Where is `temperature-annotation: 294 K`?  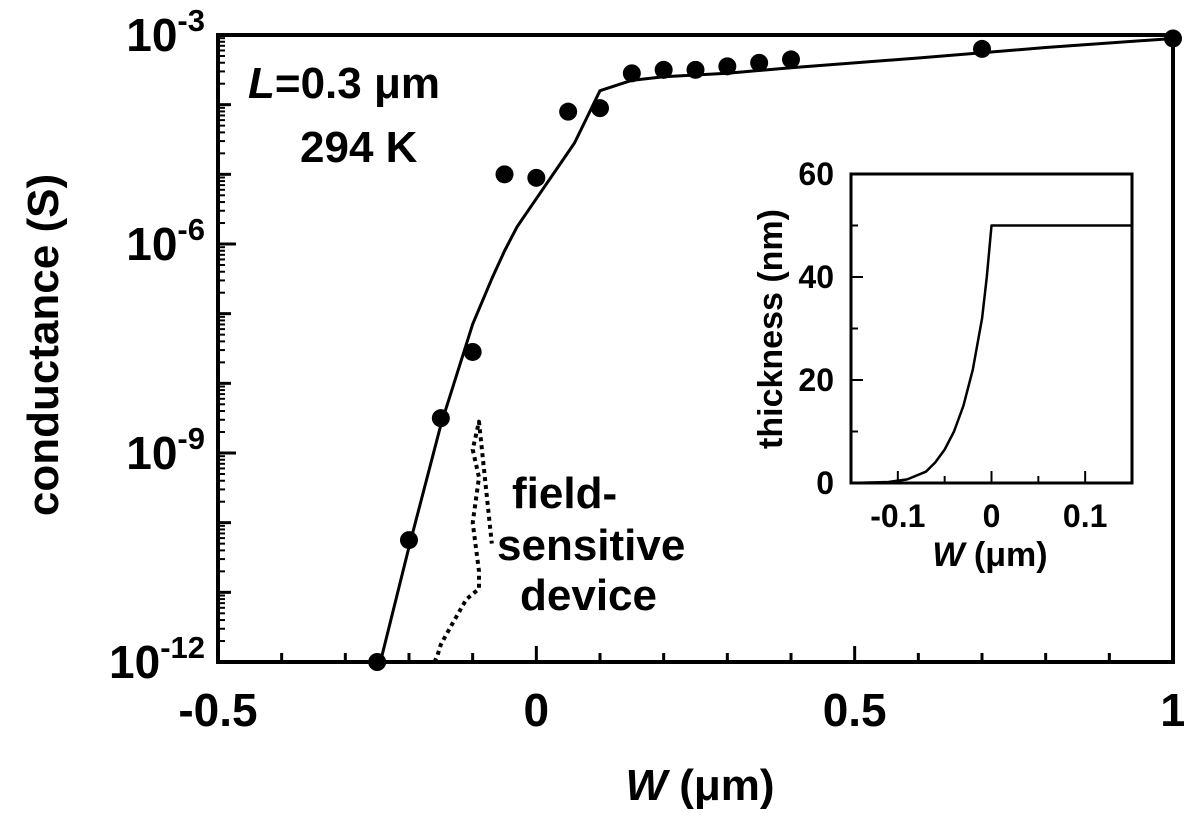 temperature-annotation: 294 K is located at coordinates (359, 147).